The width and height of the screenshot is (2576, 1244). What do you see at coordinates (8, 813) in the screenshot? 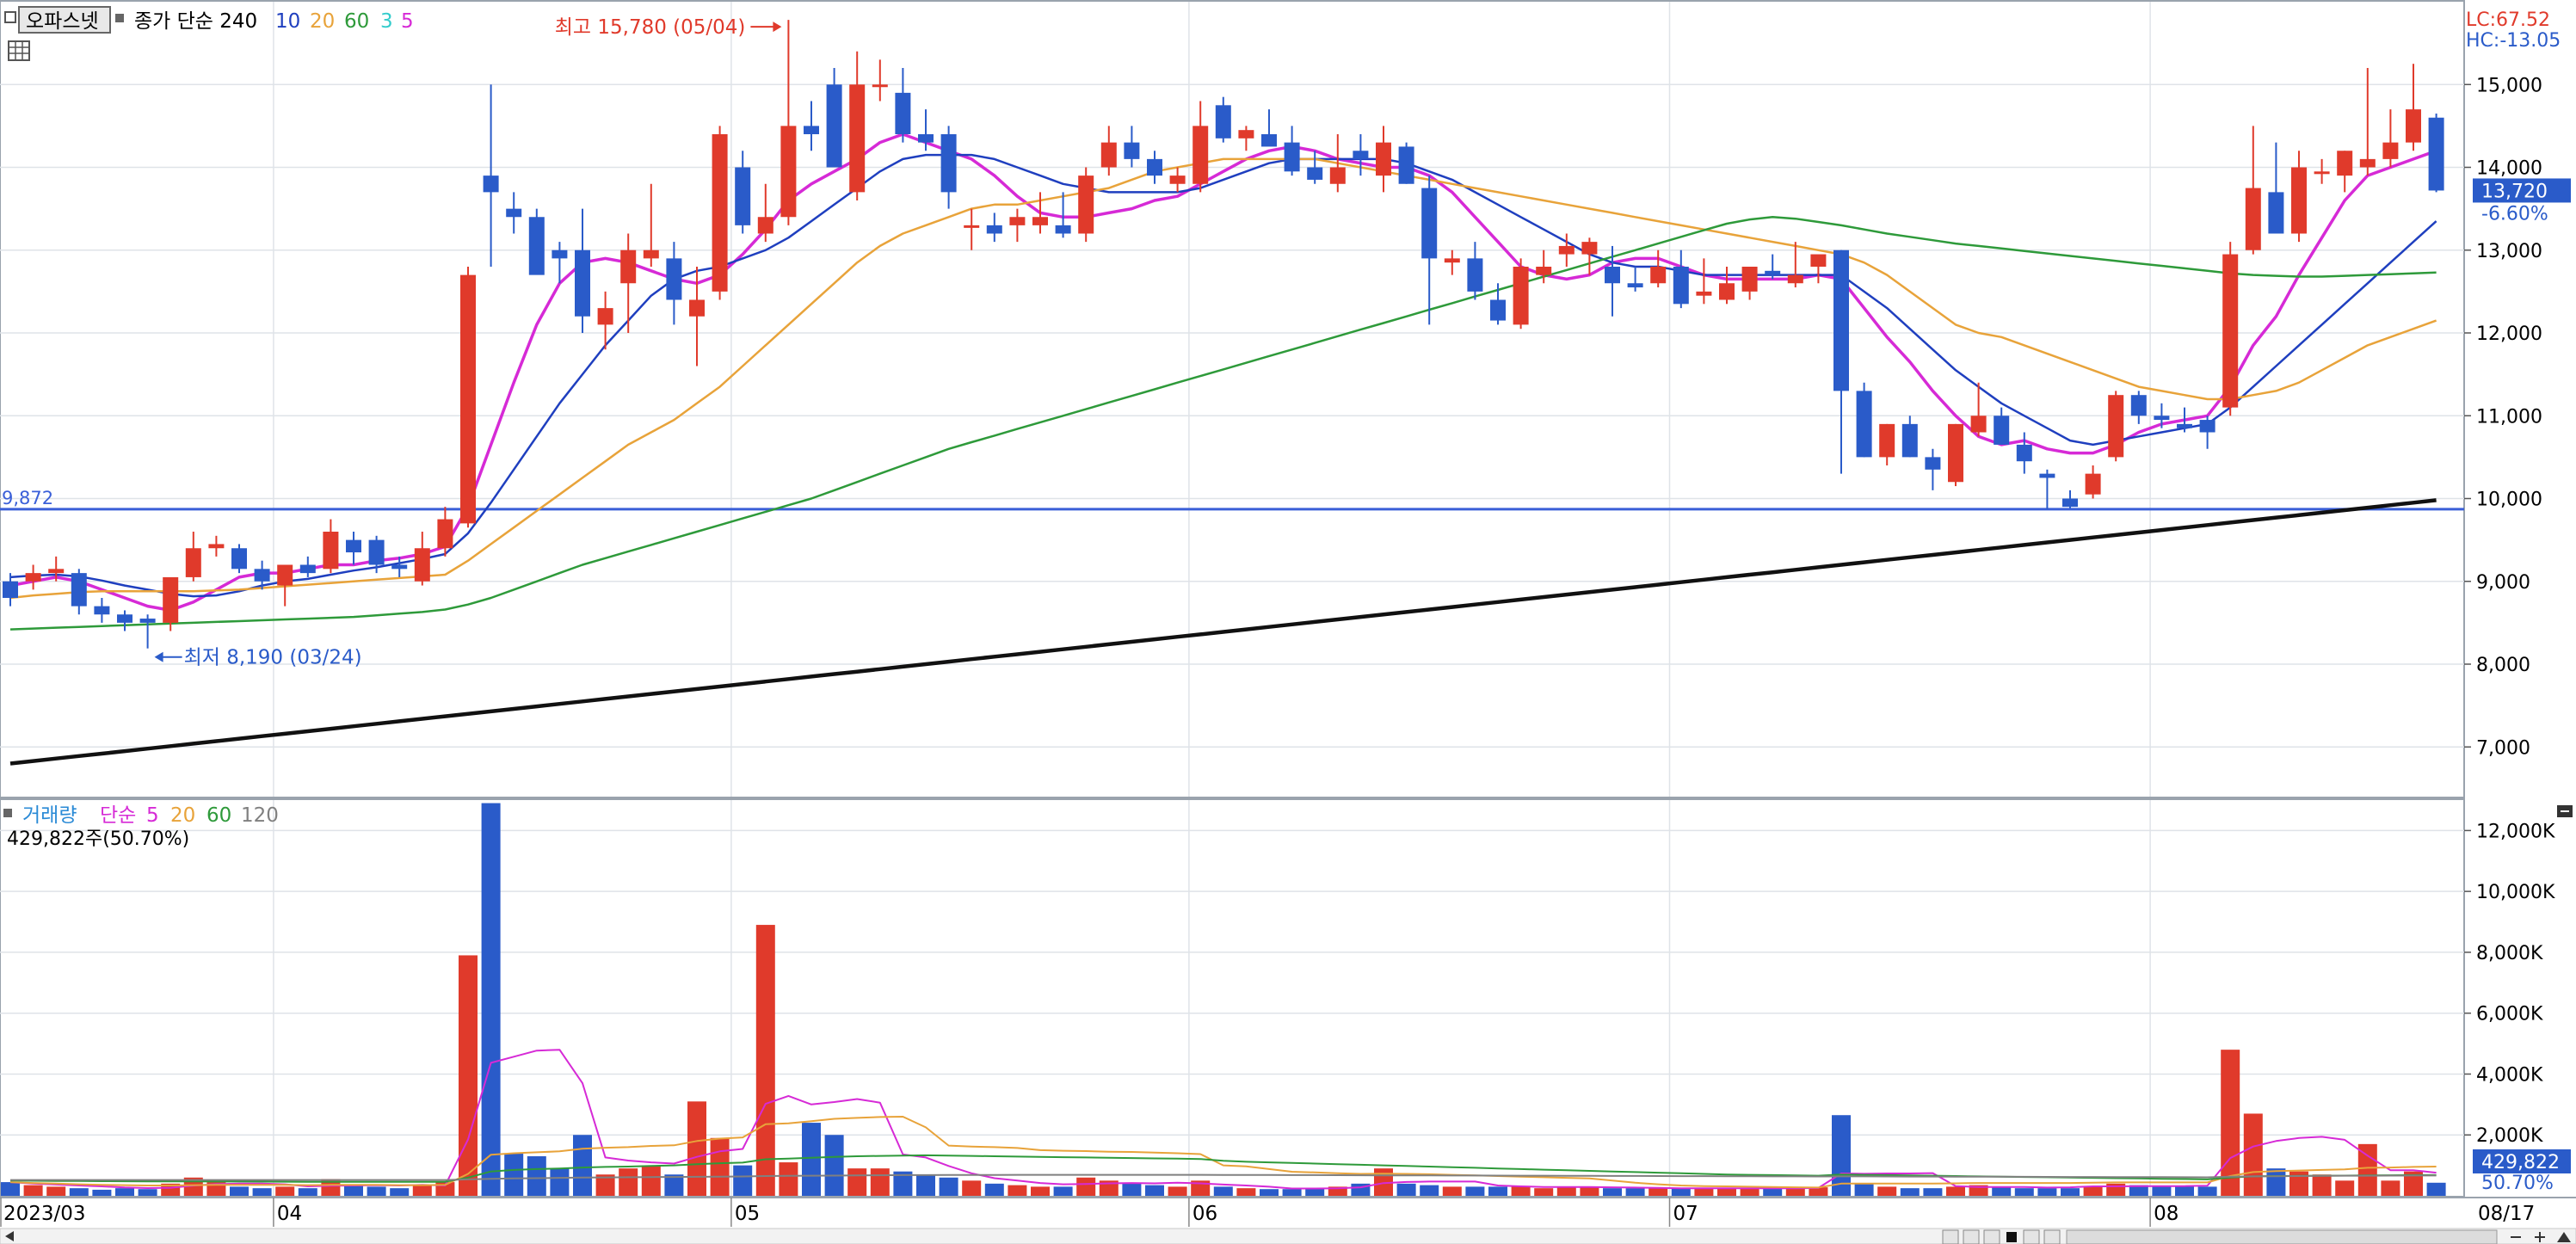
I see `volume-checkbox-icon` at bounding box center [8, 813].